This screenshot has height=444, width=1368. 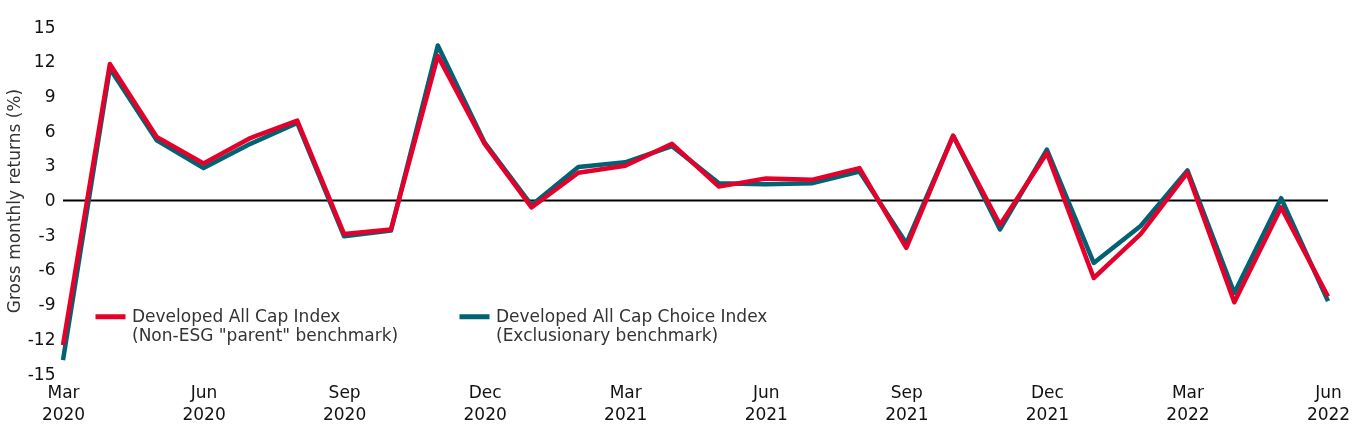 I want to click on x-tick-label: Sep 2021, so click(x=907, y=402).